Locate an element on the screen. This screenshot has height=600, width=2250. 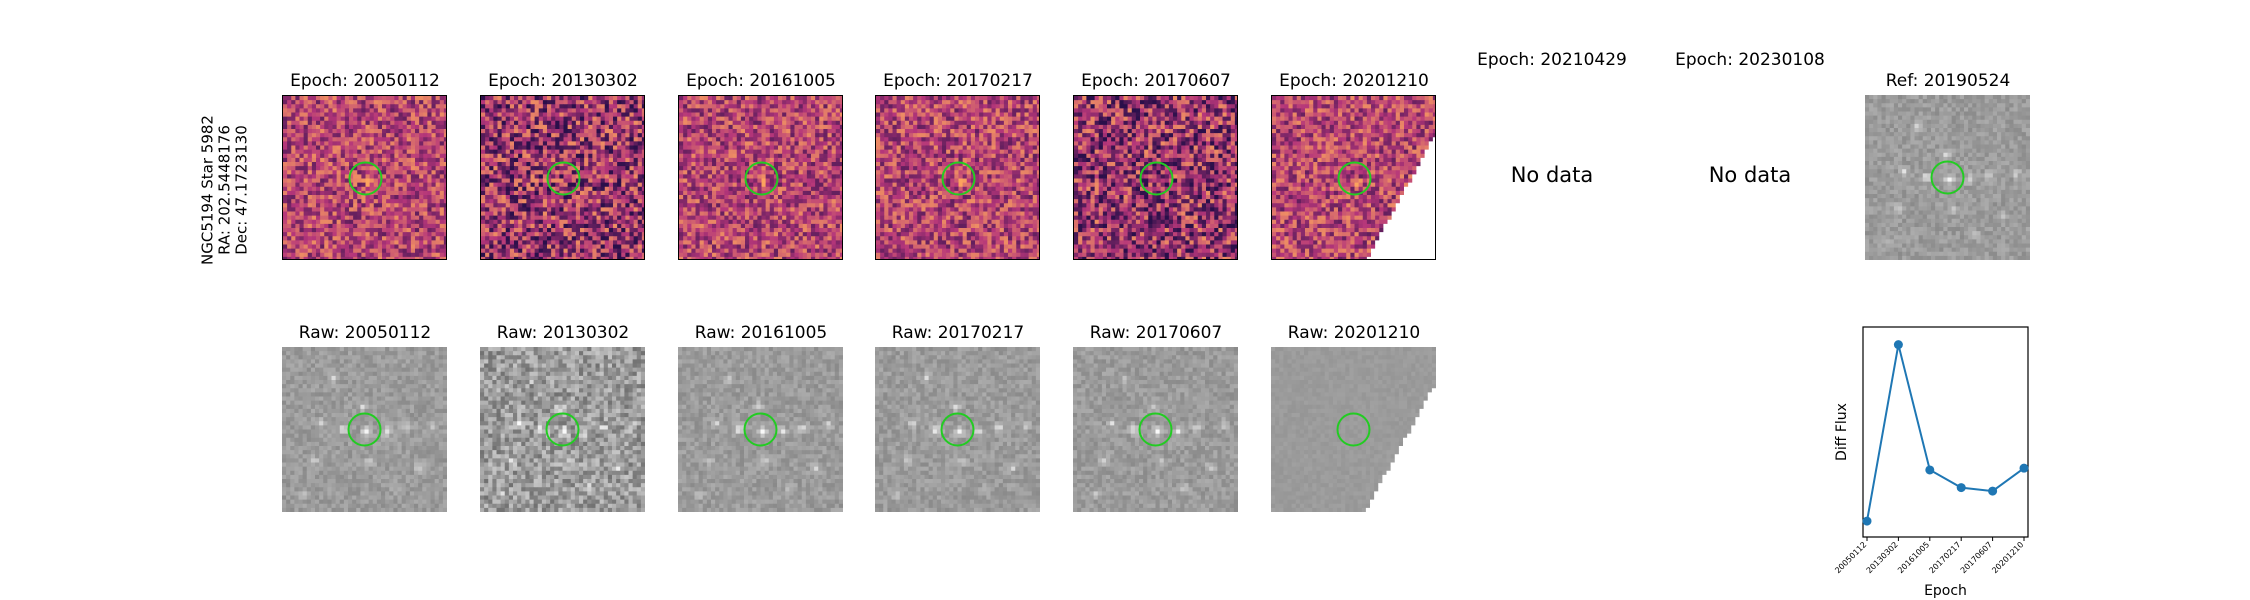
raw-title-6: Raw: 20201210 is located at coordinates (1354, 333).